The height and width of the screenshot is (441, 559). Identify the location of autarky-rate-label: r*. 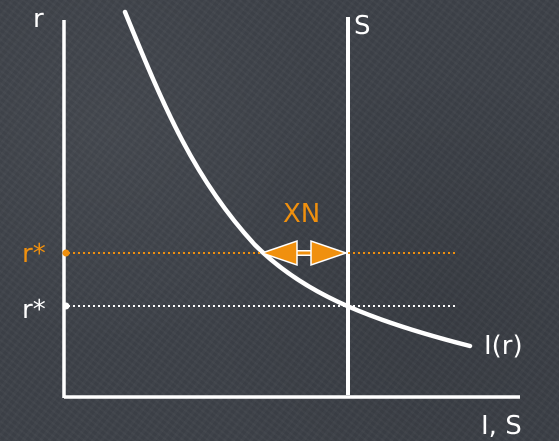
(34, 310).